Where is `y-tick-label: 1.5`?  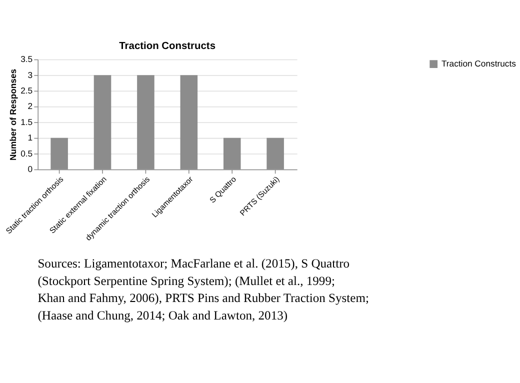 y-tick-label: 1.5 is located at coordinates (26, 121).